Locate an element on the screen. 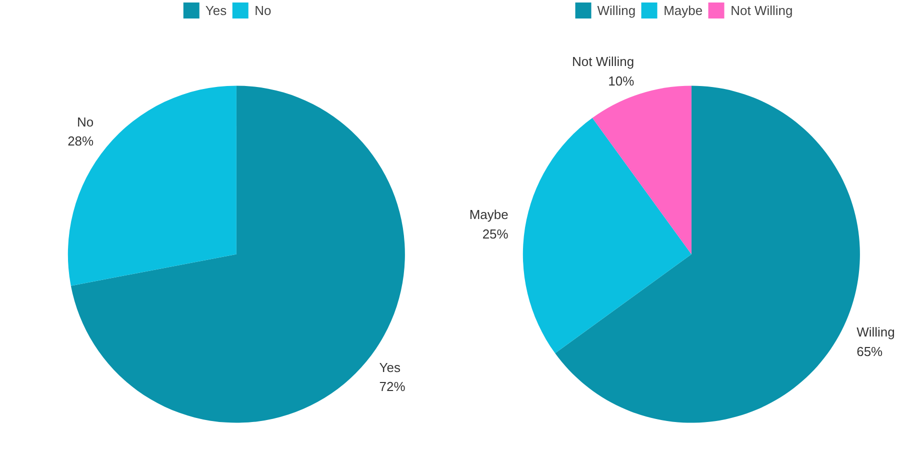  slice-label: No is located at coordinates (85, 122).